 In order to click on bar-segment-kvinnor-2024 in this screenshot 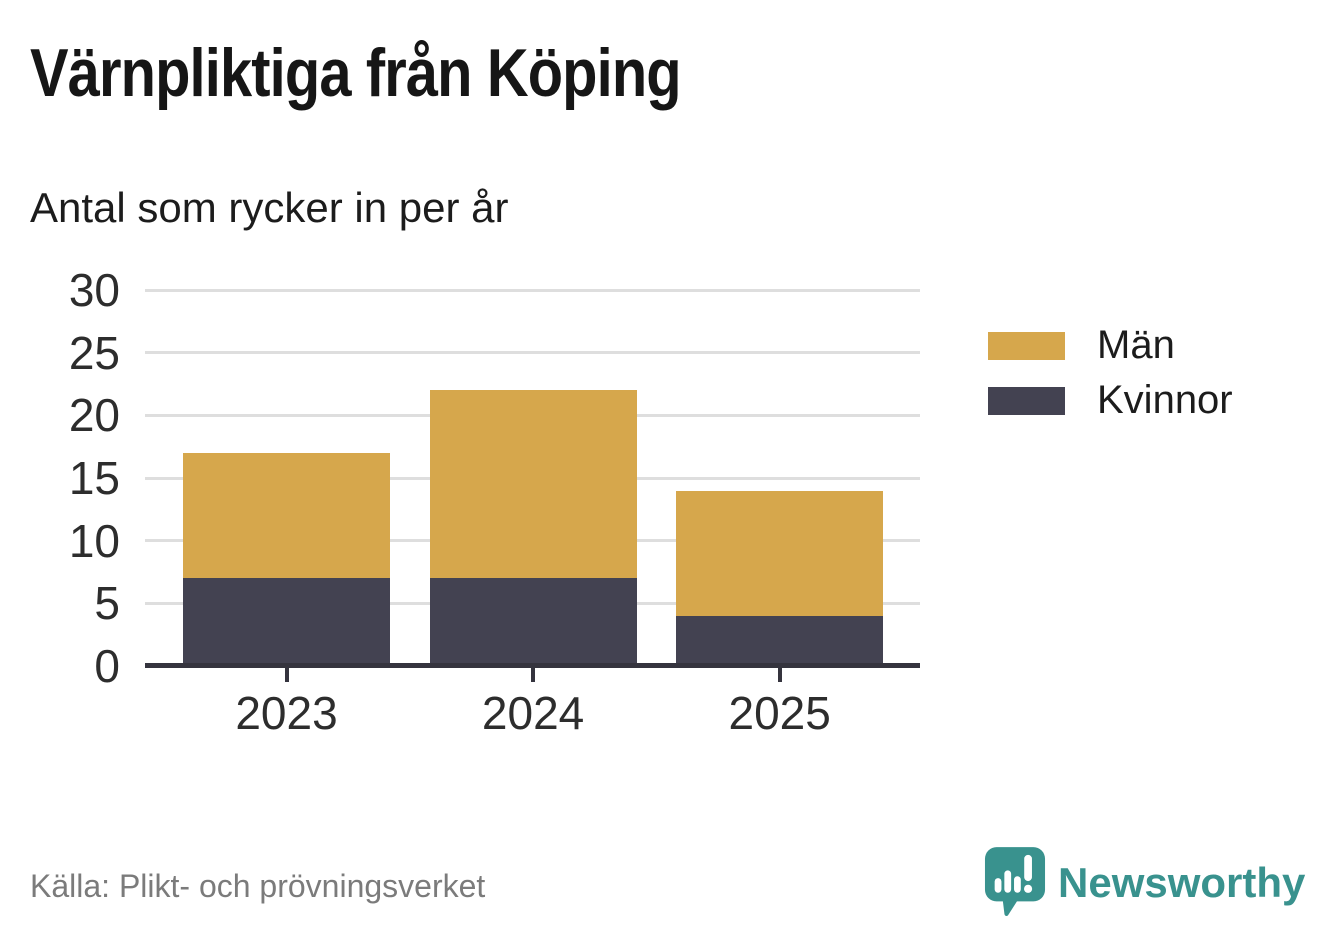, I will do `click(533, 622)`.